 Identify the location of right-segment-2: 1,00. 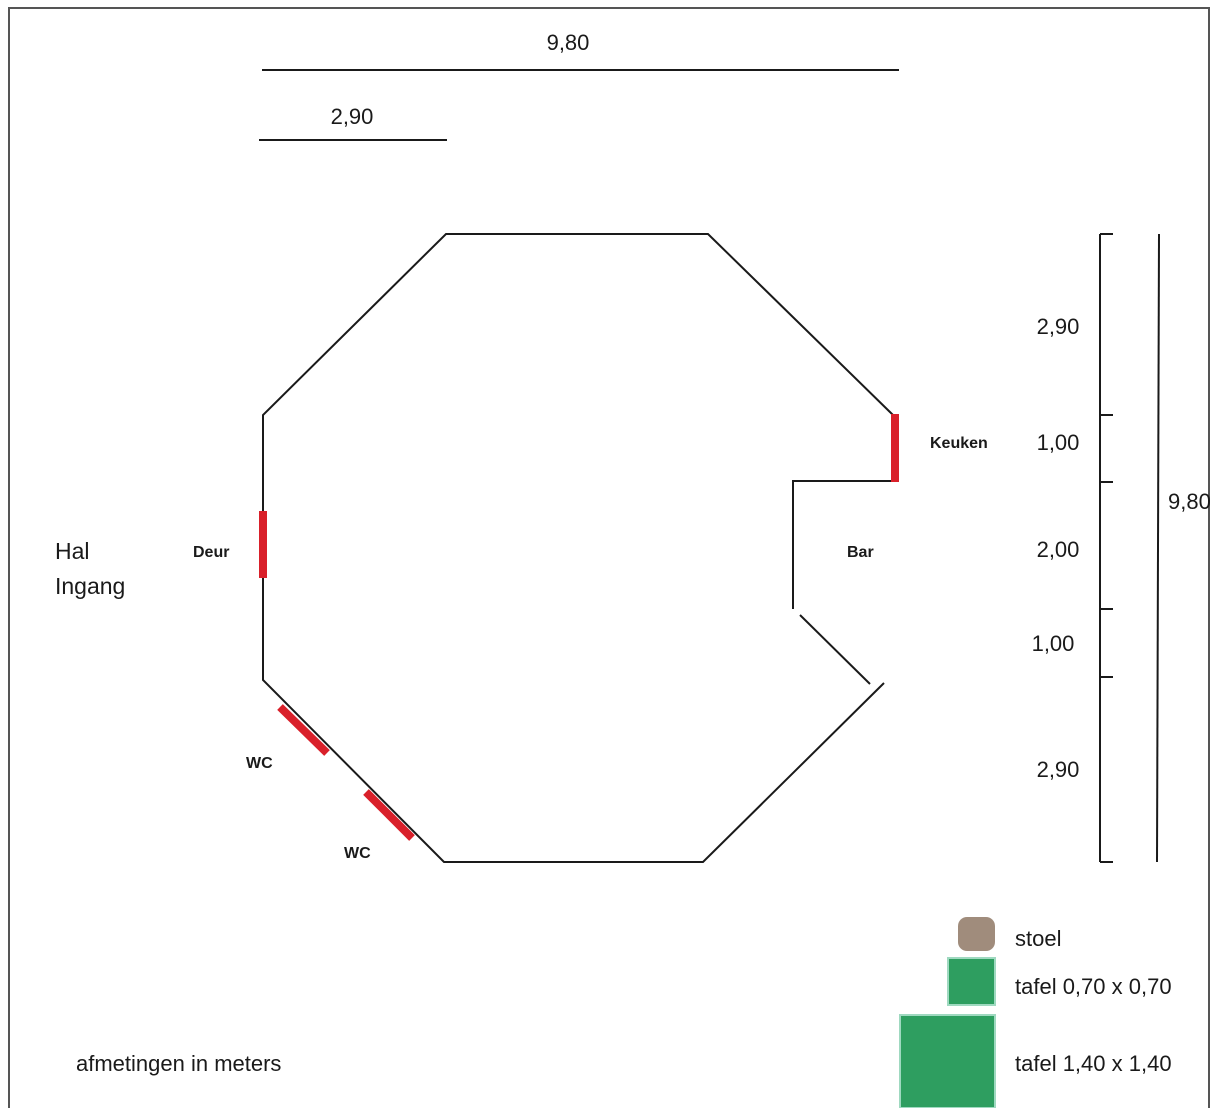
(1058, 442).